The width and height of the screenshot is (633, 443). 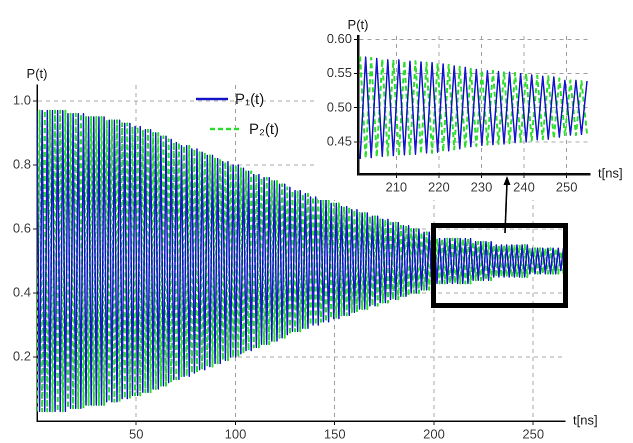 What do you see at coordinates (396, 186) in the screenshot?
I see `x-tick-label: 210` at bounding box center [396, 186].